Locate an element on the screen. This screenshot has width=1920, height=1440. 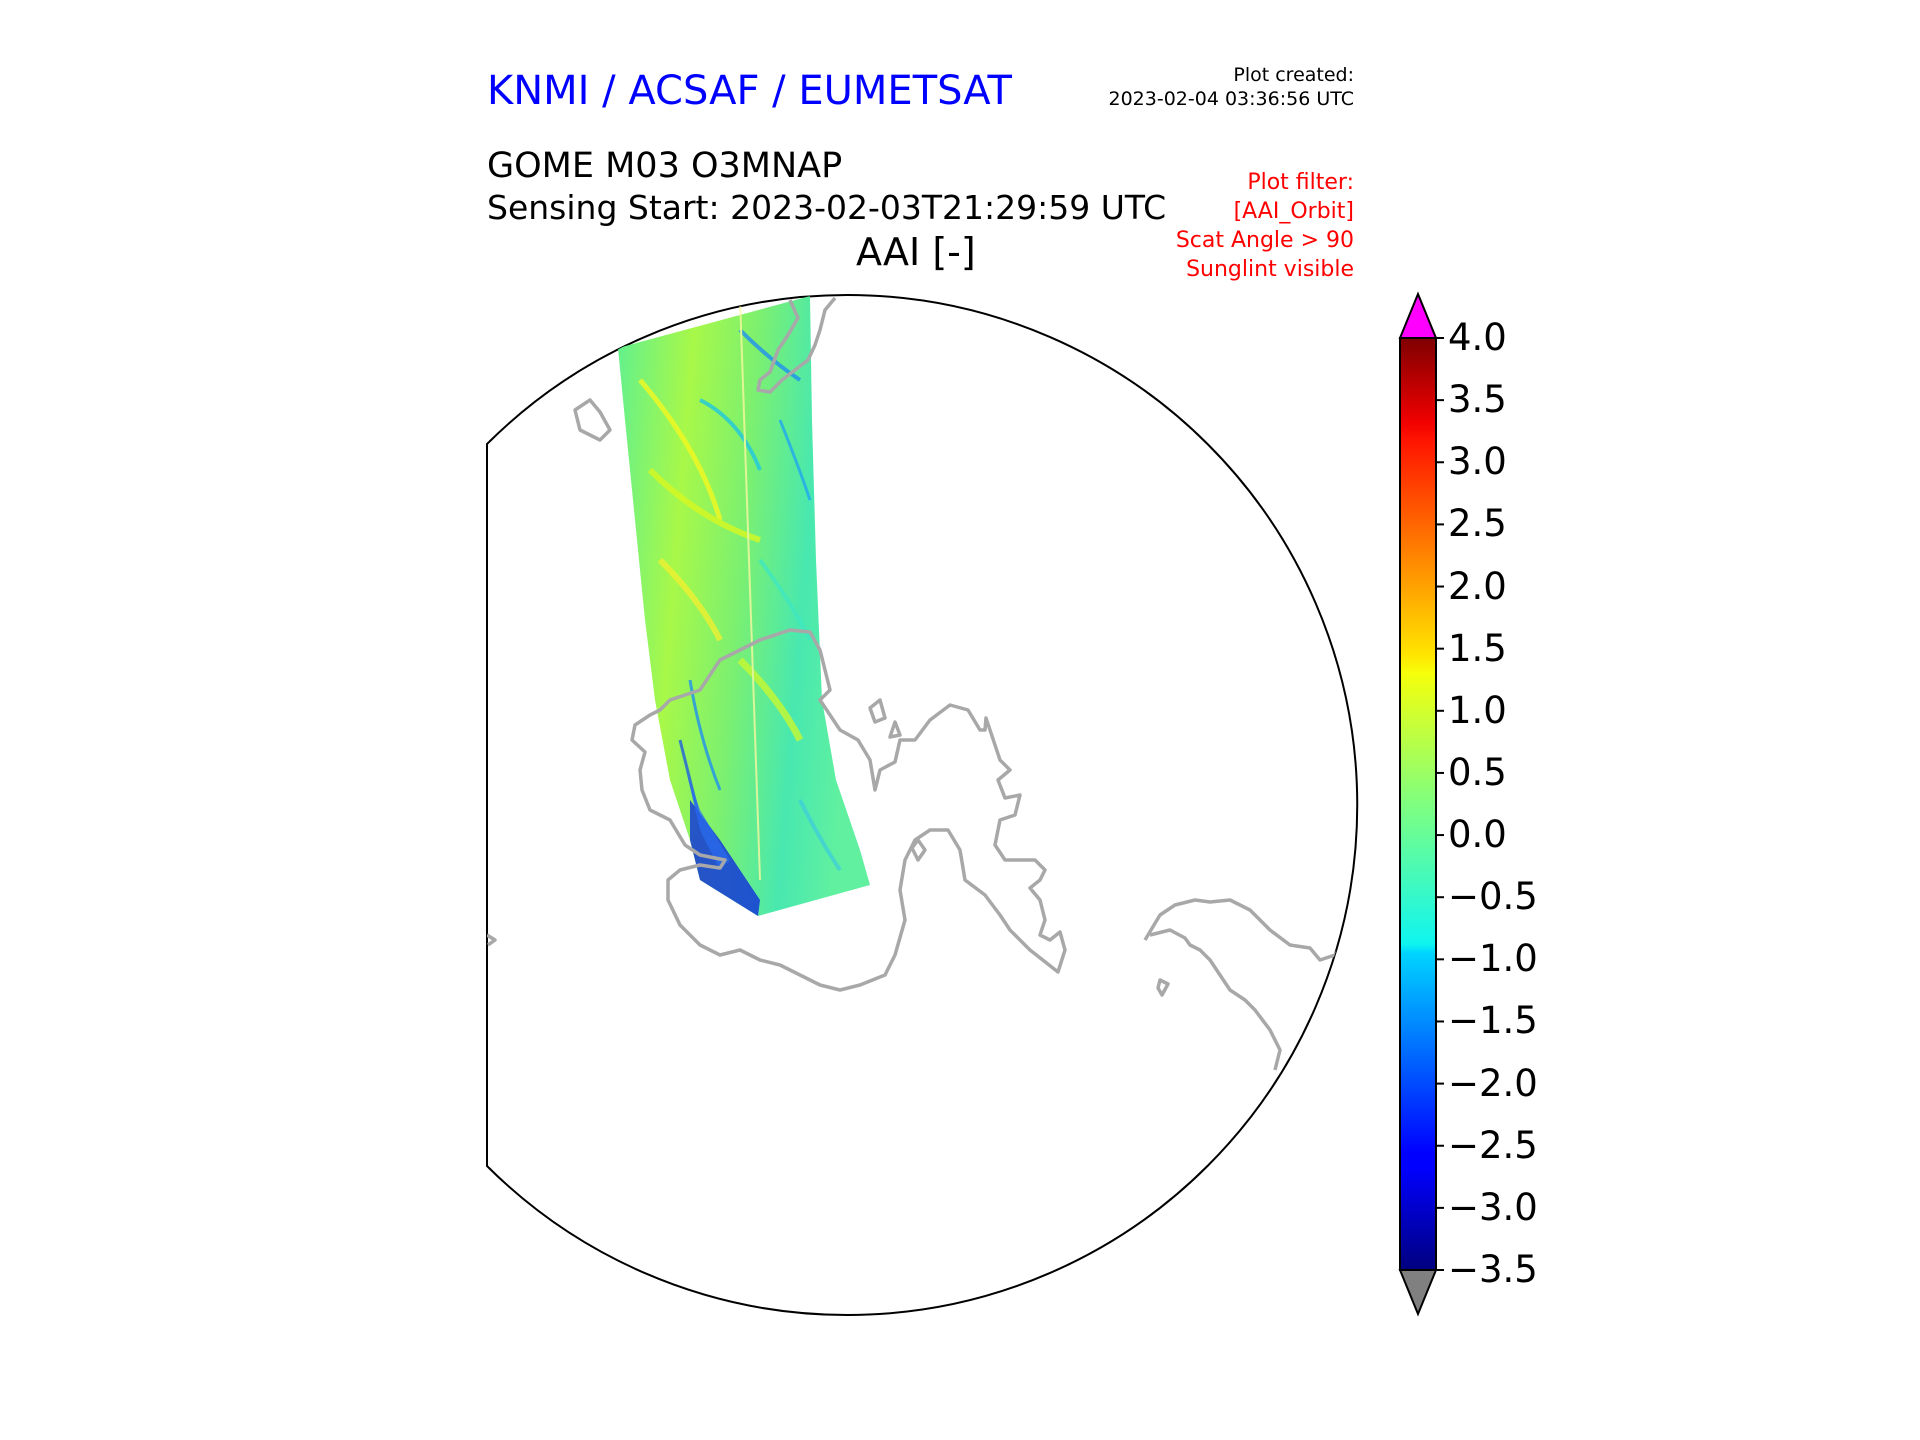
colorbar-tick-label: −2.0 is located at coordinates (1493, 1083).